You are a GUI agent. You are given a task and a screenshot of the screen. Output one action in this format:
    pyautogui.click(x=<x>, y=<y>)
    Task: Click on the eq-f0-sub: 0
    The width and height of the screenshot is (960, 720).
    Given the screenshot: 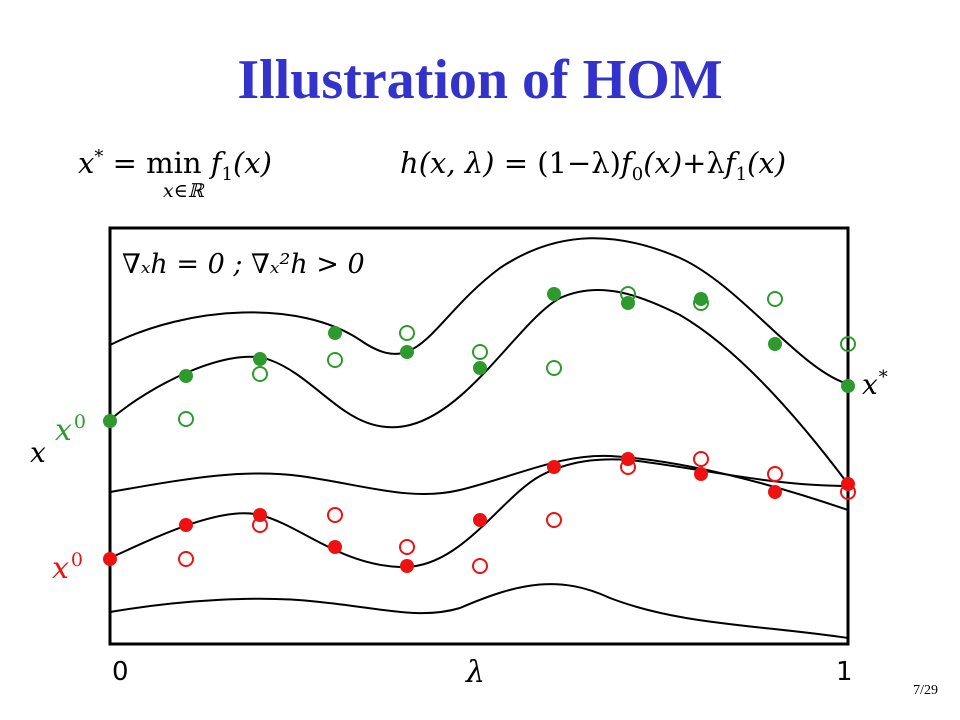 What is the action you would take?
    pyautogui.click(x=637, y=174)
    